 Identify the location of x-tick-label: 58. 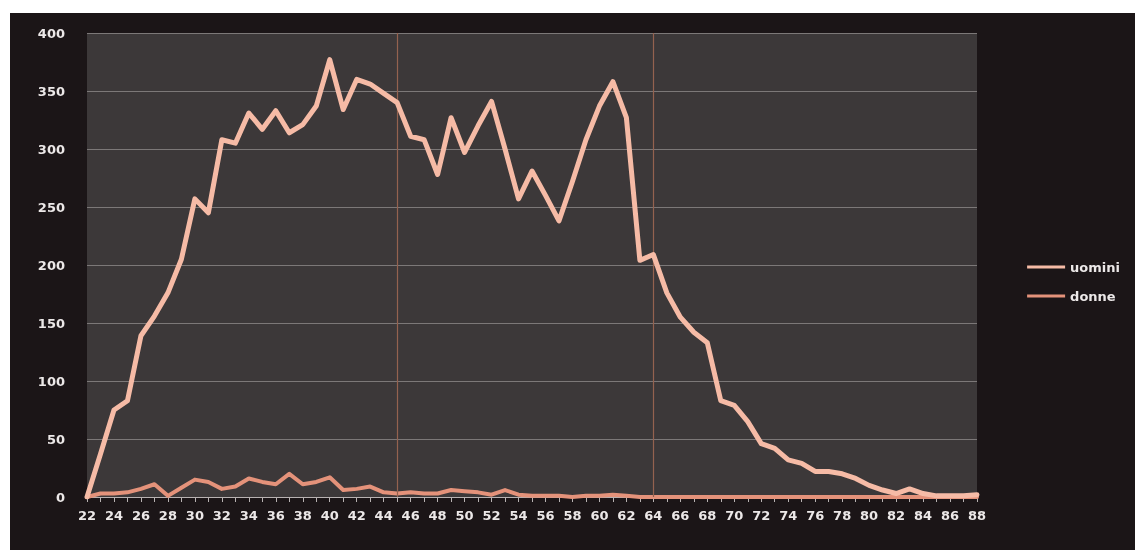
(572, 515).